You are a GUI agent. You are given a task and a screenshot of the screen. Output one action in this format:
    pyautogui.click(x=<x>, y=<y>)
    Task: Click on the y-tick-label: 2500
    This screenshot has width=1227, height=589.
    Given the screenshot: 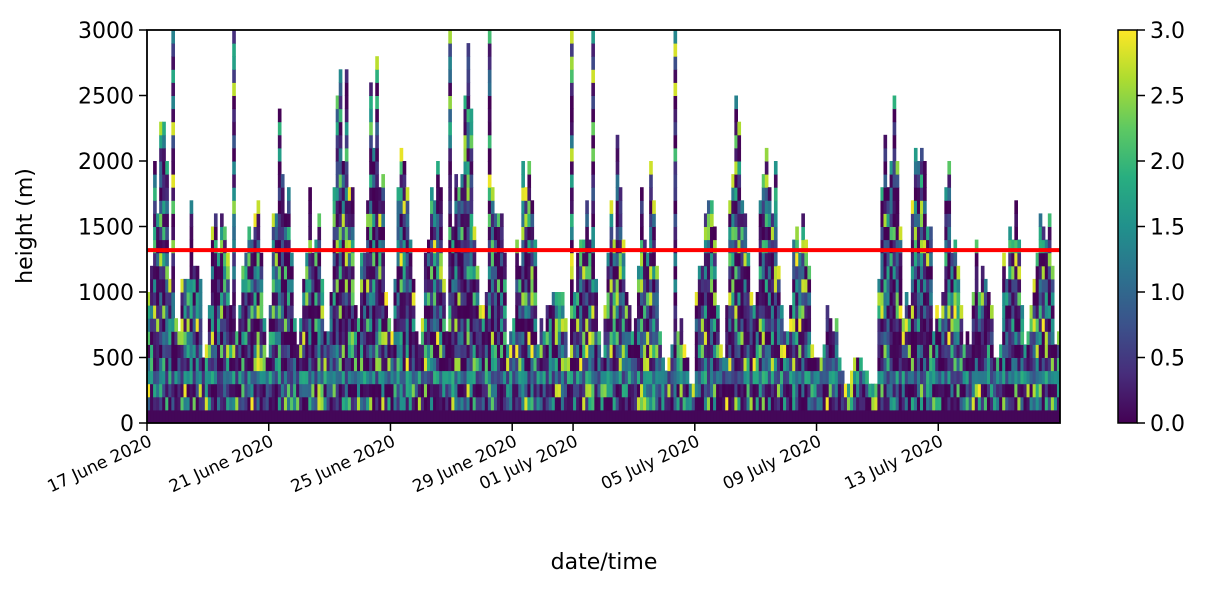 What is the action you would take?
    pyautogui.click(x=106, y=97)
    